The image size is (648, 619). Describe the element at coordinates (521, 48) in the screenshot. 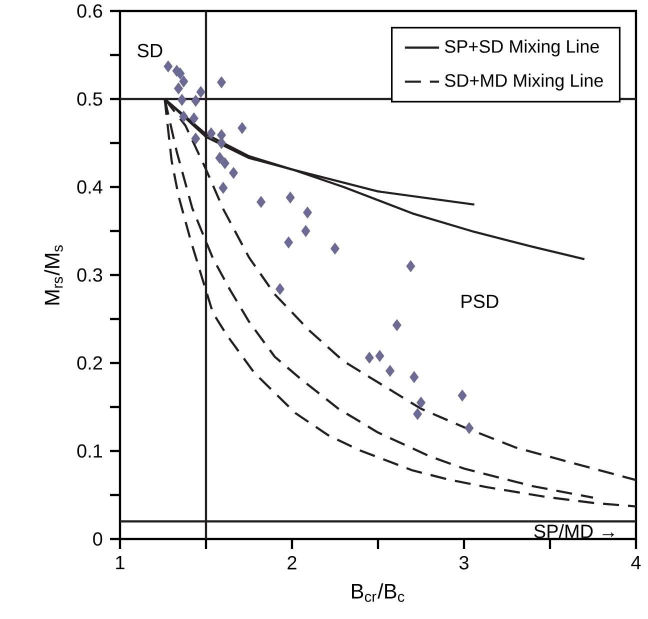

I see `legend-label: SP+SD Mixing Line` at that location.